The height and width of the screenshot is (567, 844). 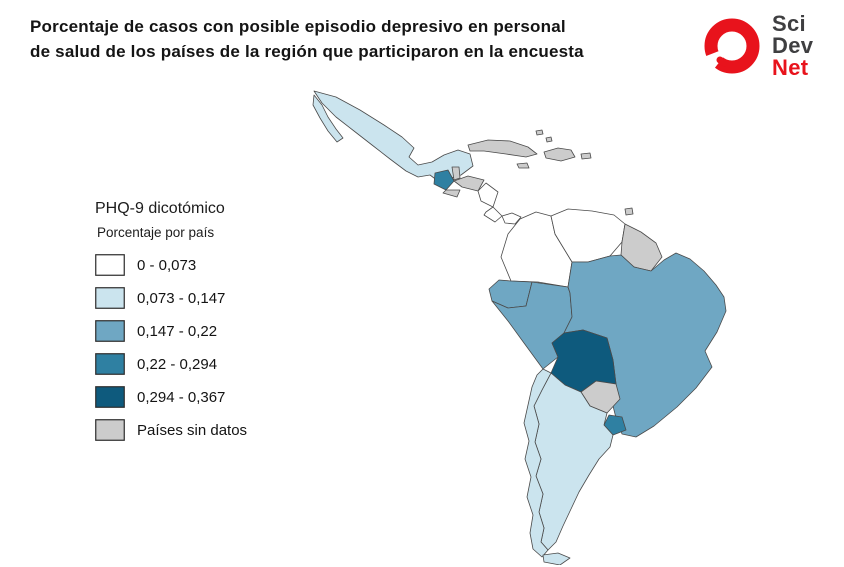 I want to click on legend-label-no-data: Países sin datos, so click(x=192, y=430).